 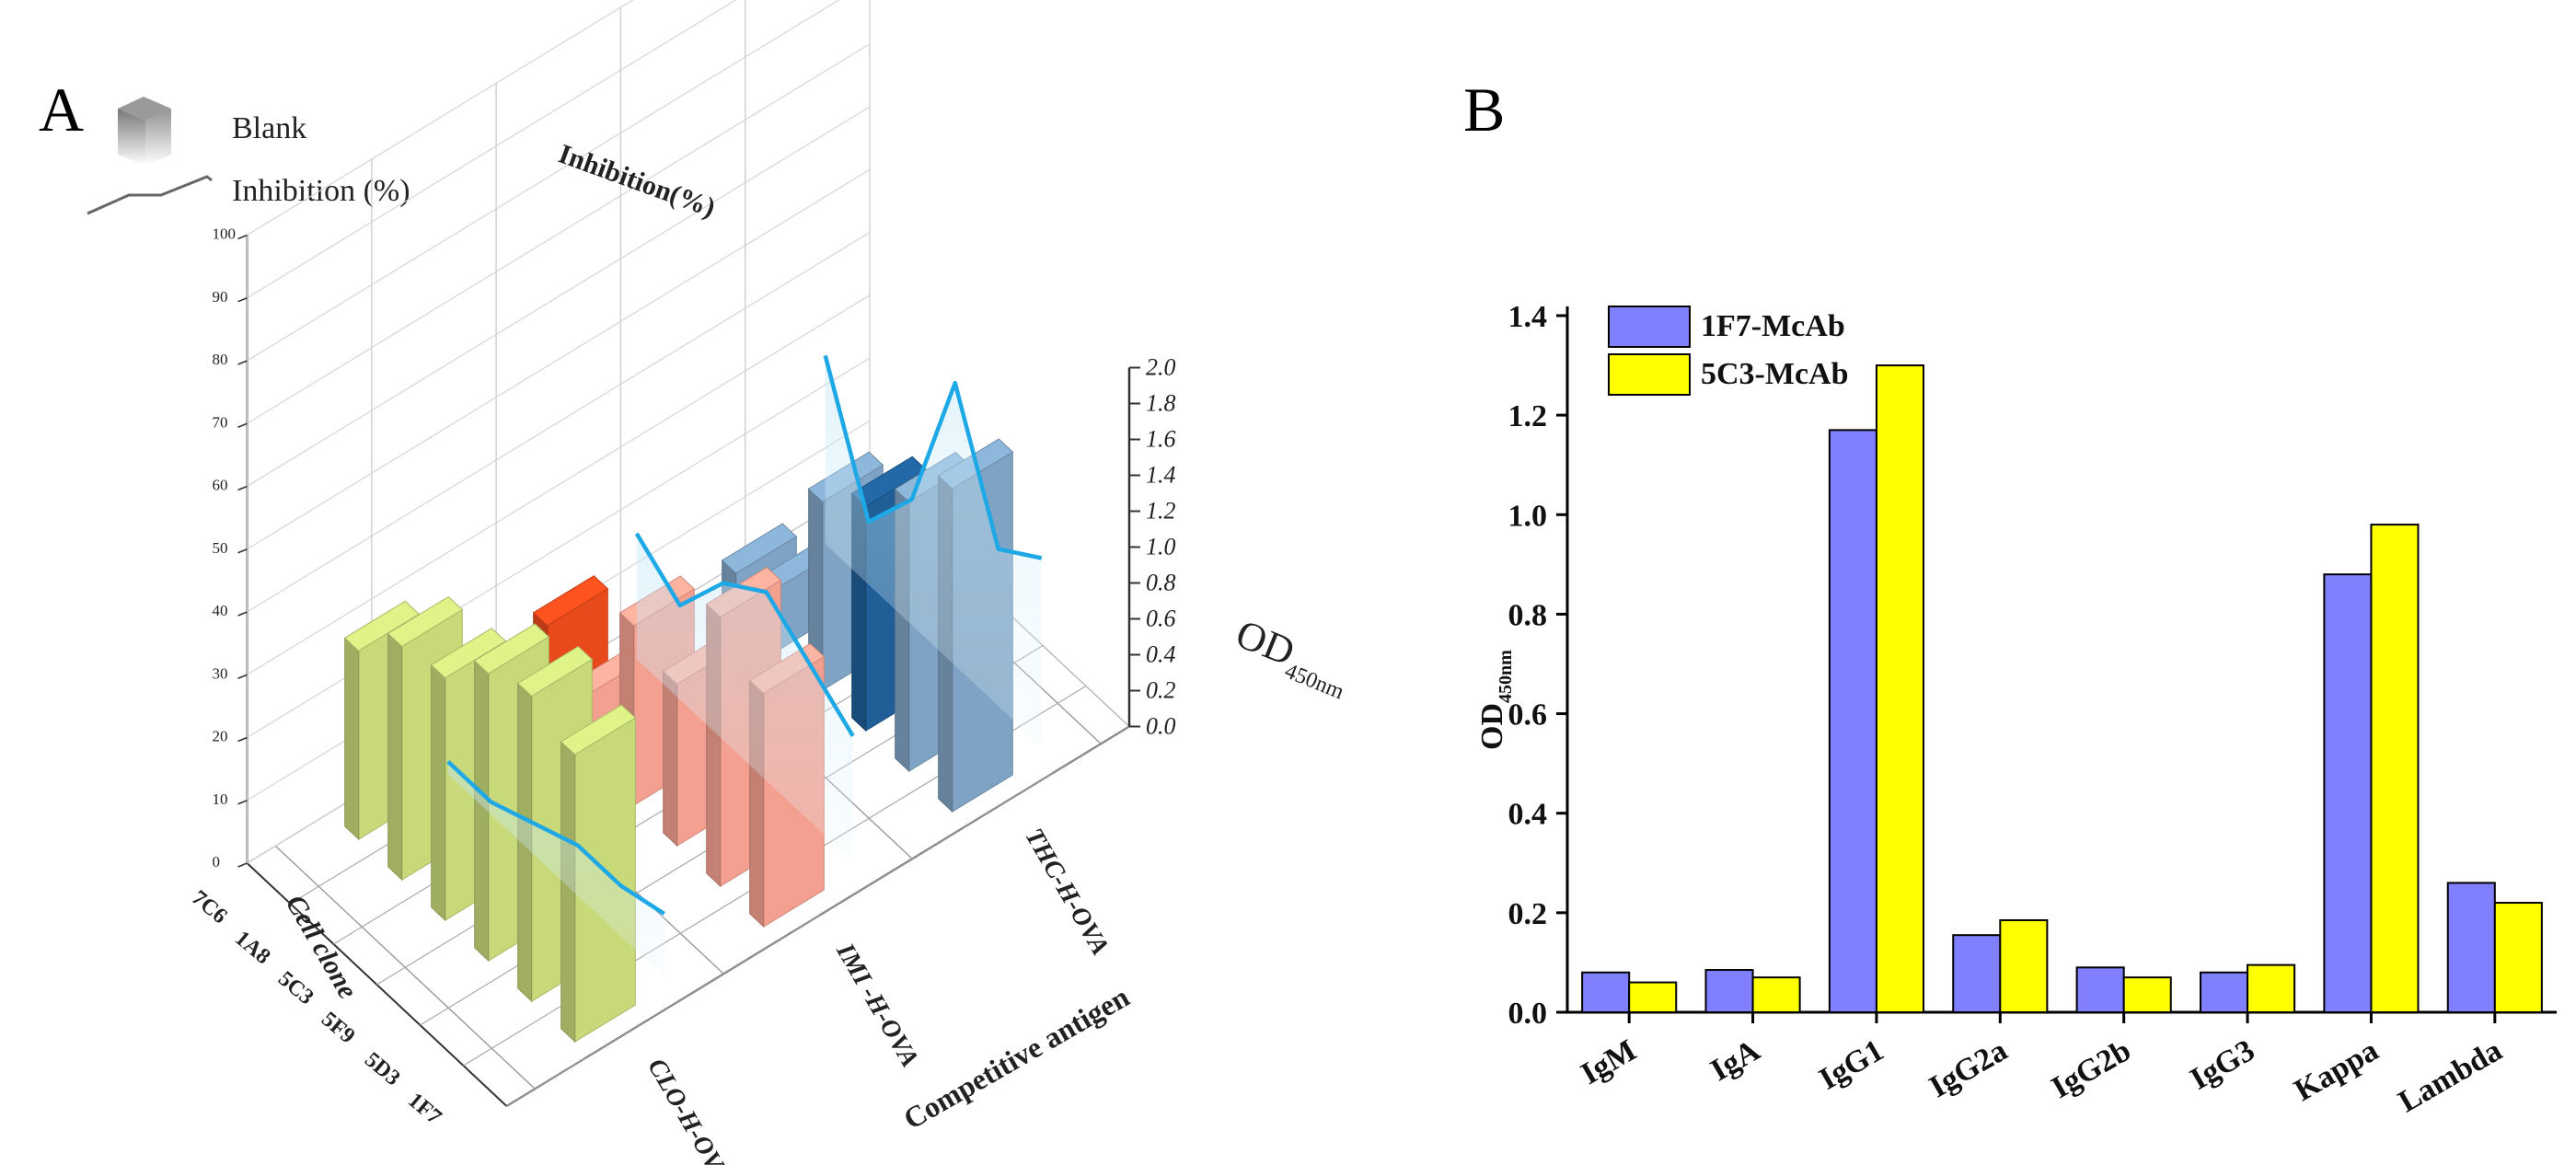 I want to click on legend-label-5c3-mcab: 5C3-McAb, so click(x=1775, y=374).